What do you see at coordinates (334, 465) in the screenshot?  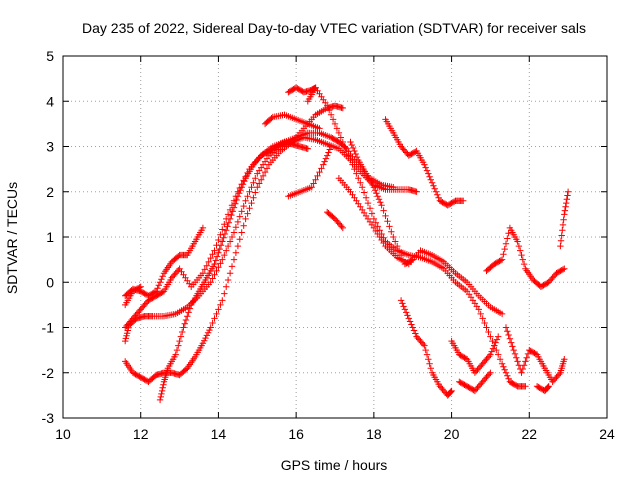 I see `x-axis-title: GPS time / hours` at bounding box center [334, 465].